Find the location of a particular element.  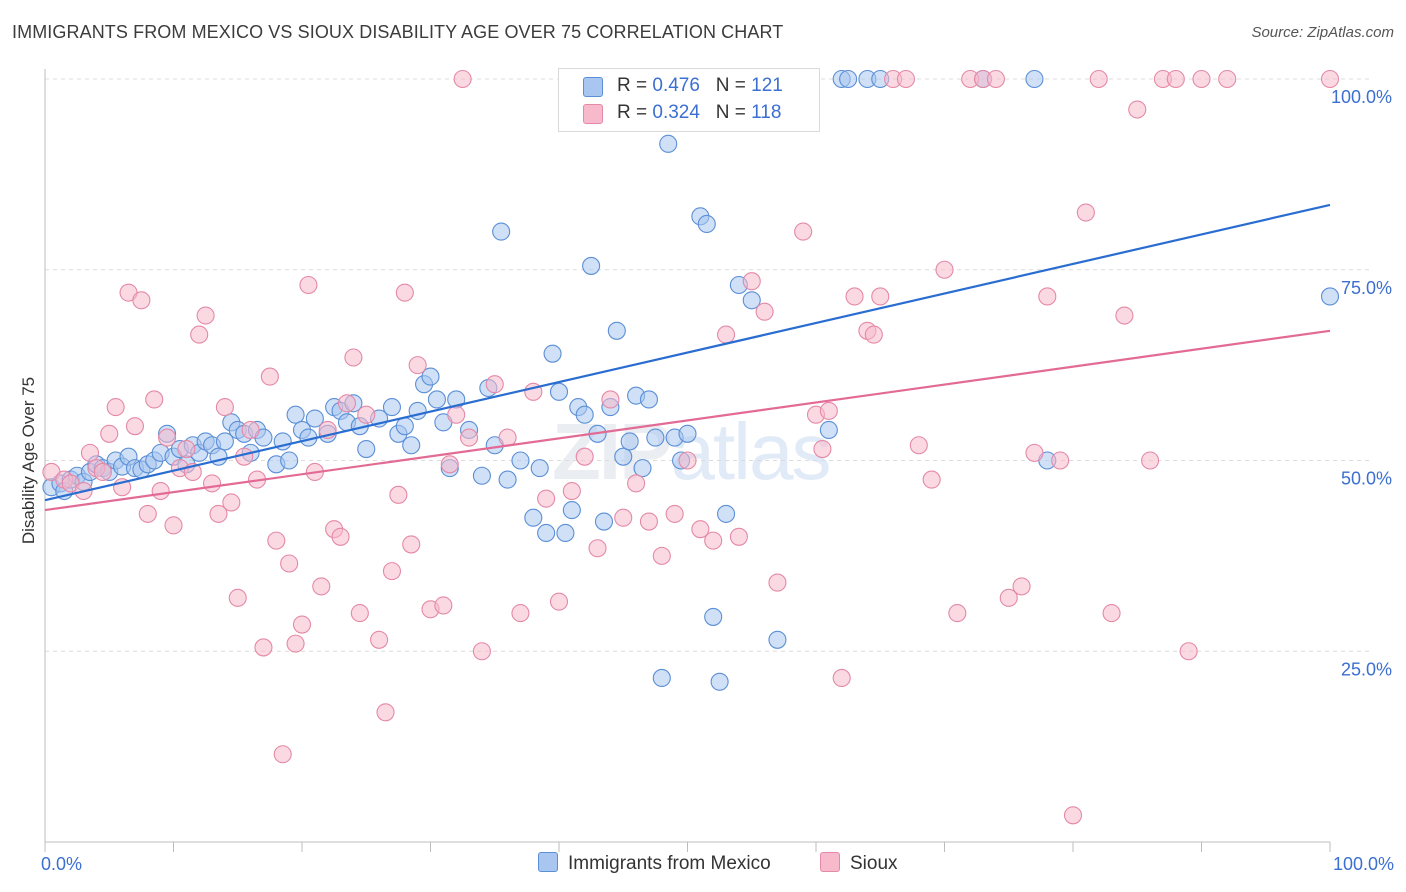

legend-item-sioux: Sioux is located at coordinates (859, 863).